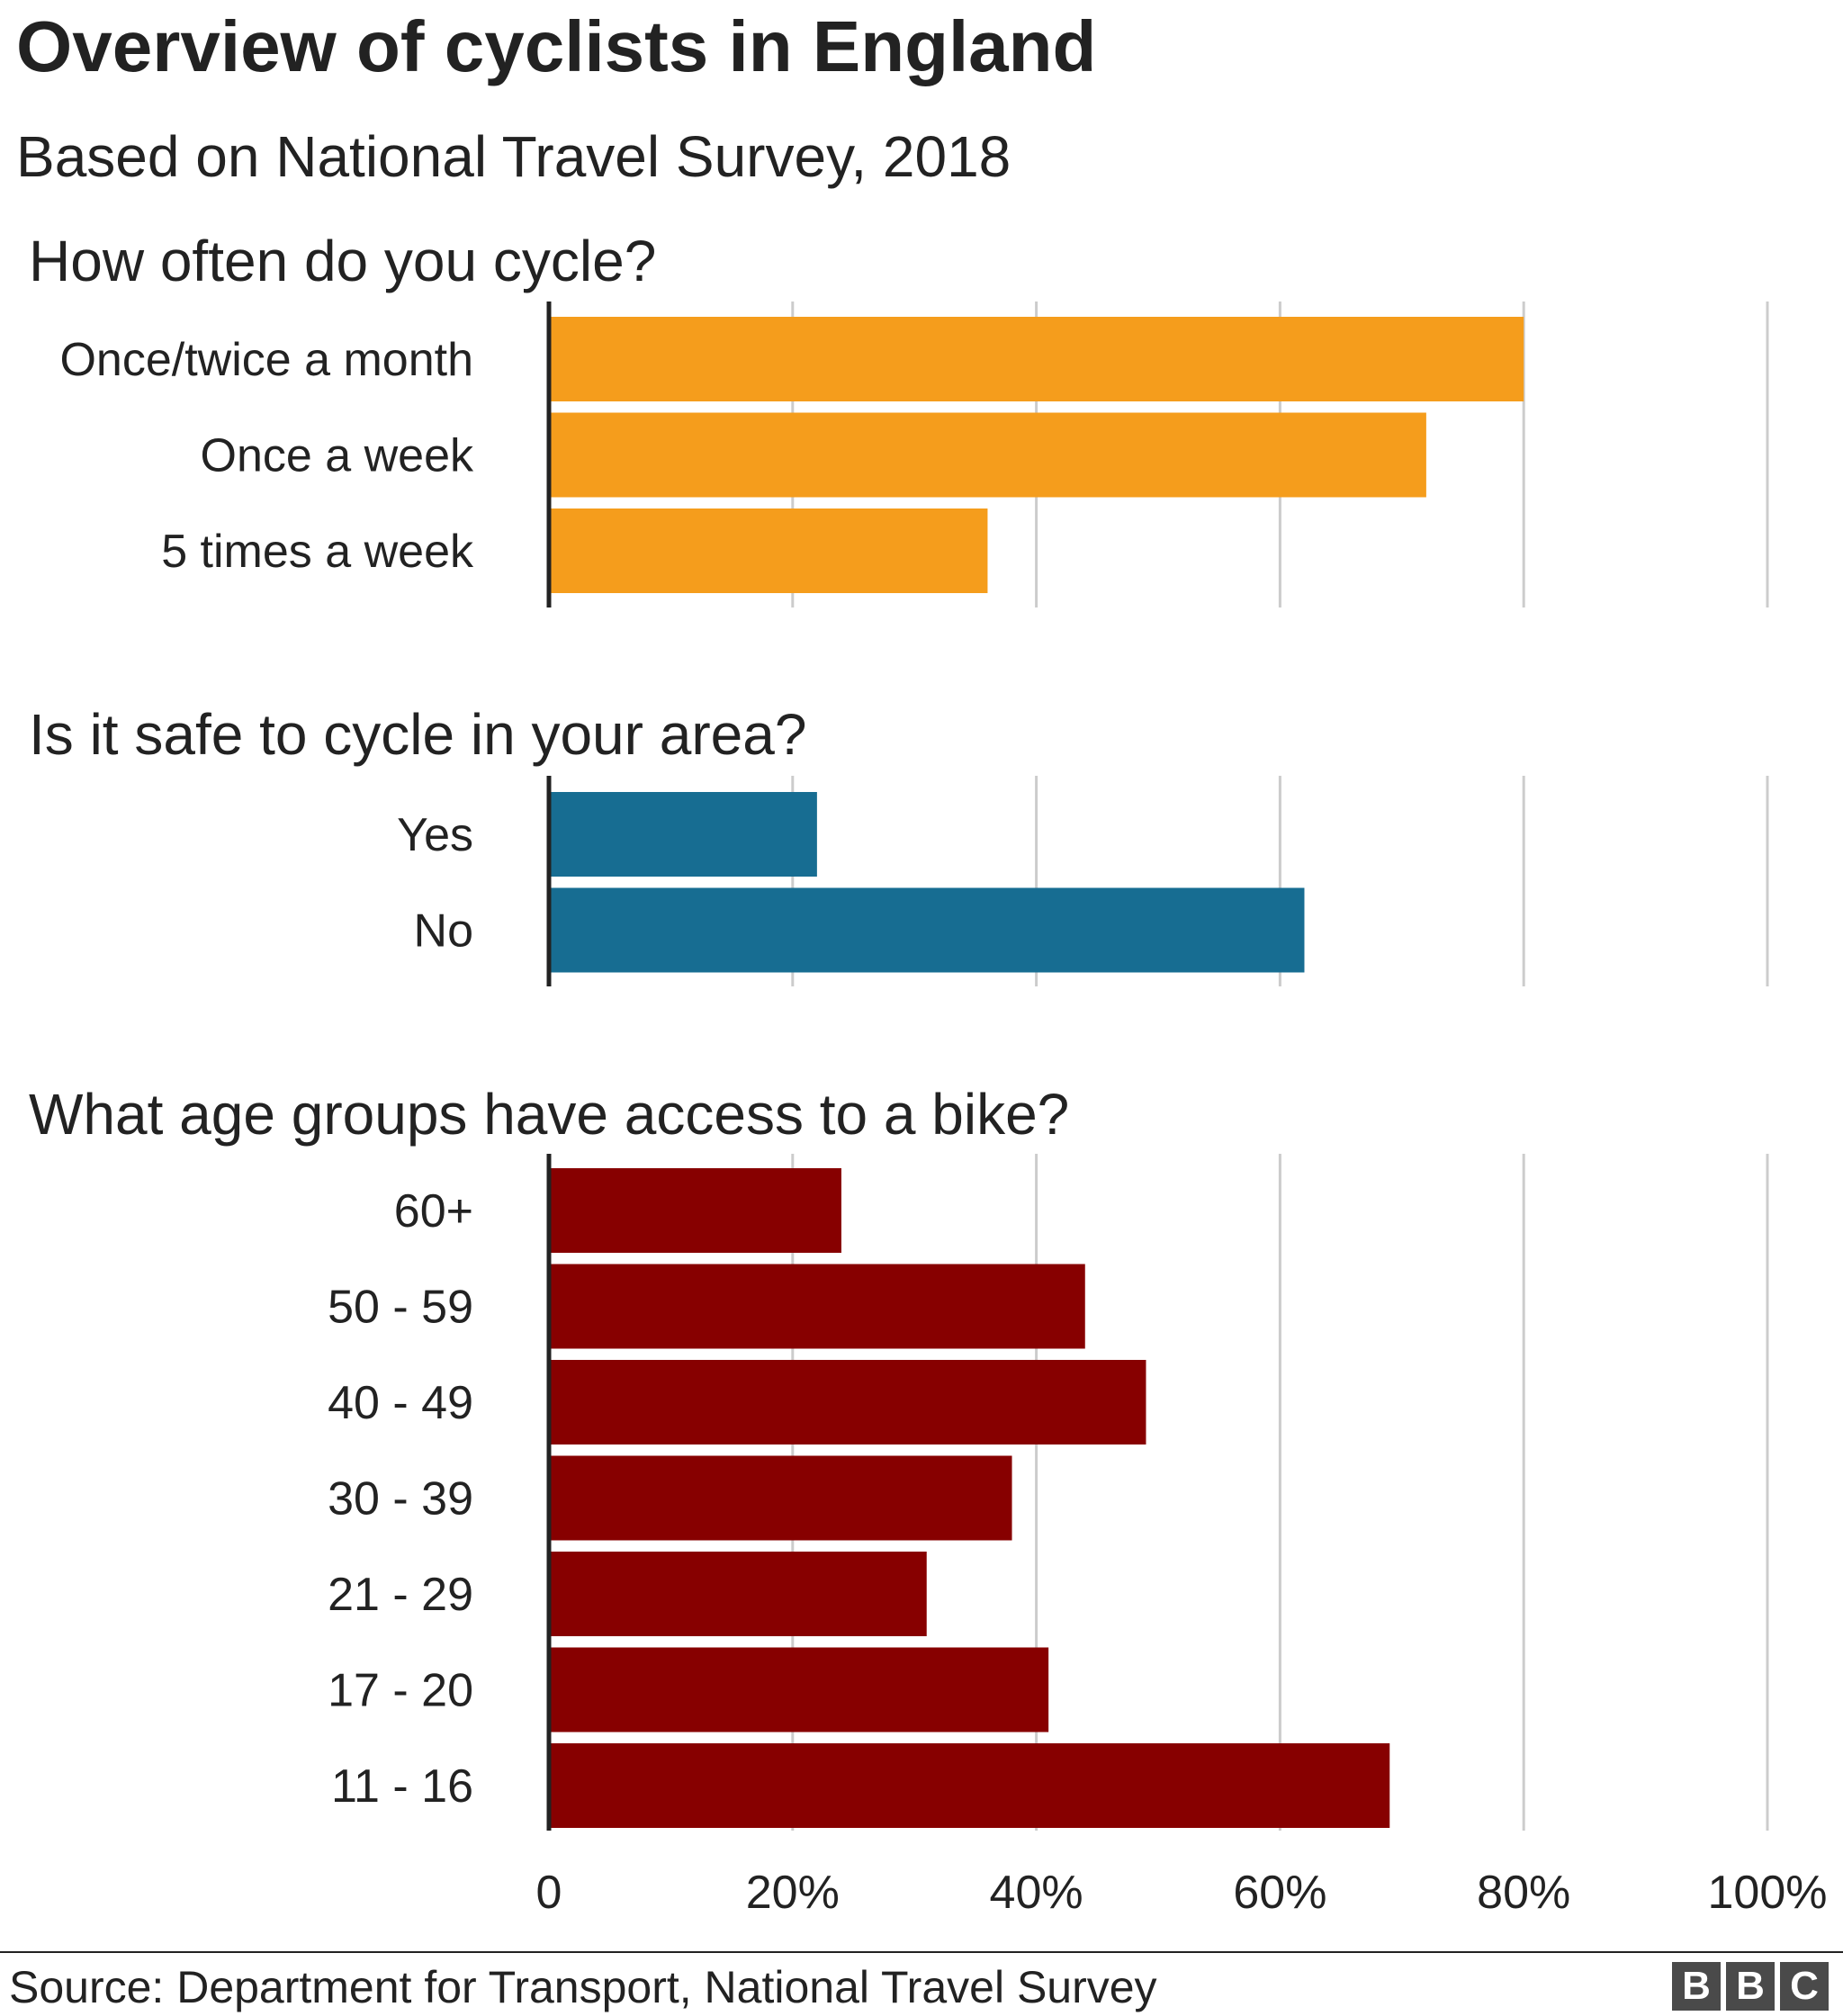 The height and width of the screenshot is (2016, 1843). What do you see at coordinates (1036, 1893) in the screenshot?
I see `x-tick-label: 40%` at bounding box center [1036, 1893].